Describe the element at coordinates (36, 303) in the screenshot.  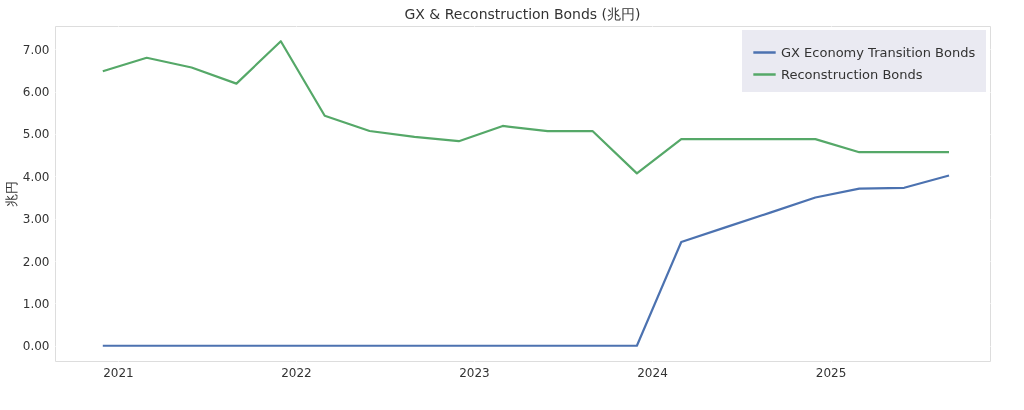
I see `y-tick-label: 1.00` at that location.